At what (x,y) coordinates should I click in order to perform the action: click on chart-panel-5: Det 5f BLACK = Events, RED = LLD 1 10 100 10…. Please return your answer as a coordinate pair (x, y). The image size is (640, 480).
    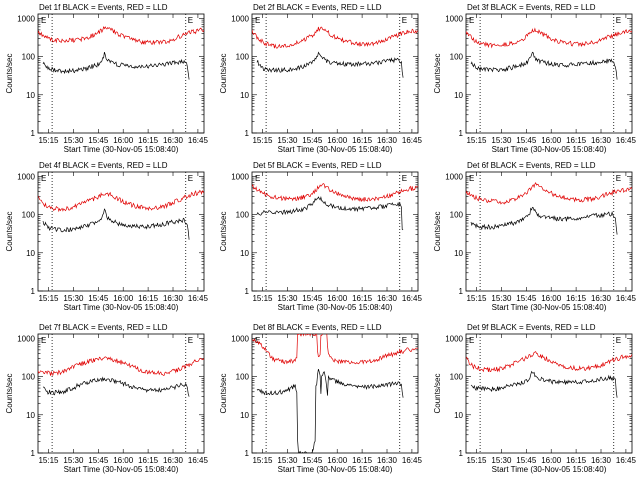
    Looking at the image, I should click on (320, 236).